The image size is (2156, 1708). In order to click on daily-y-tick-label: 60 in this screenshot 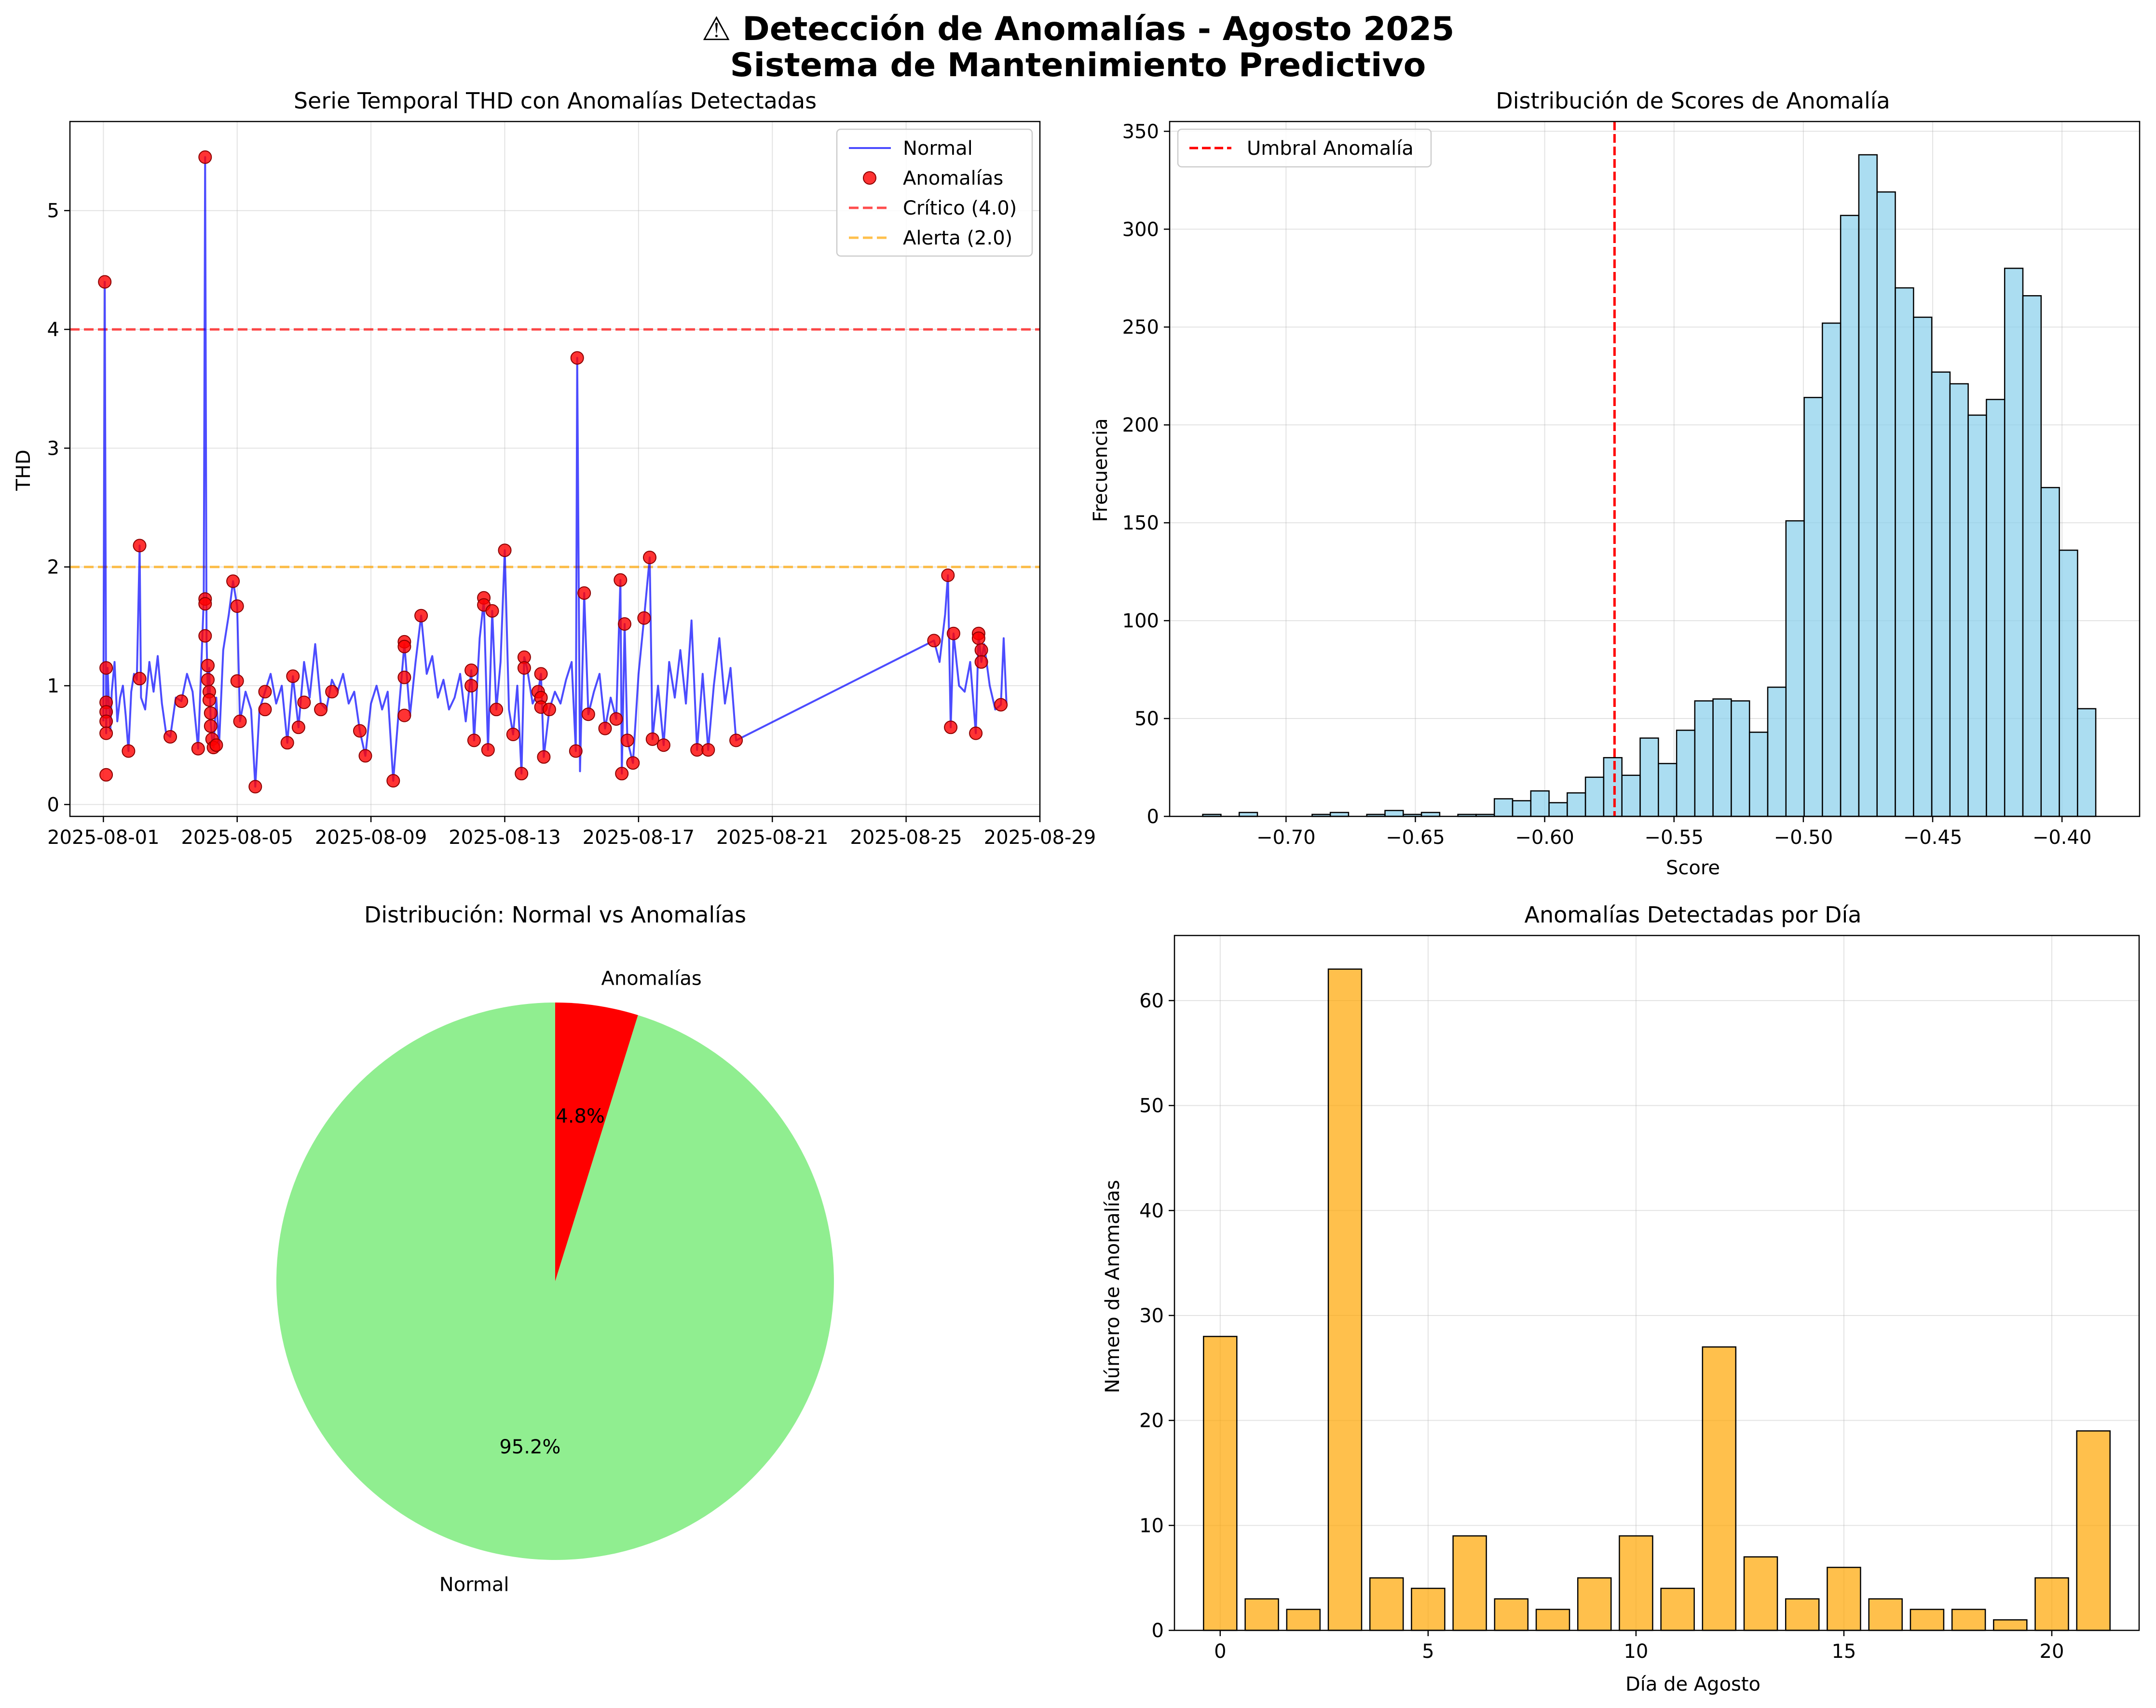, I will do `click(1151, 1001)`.